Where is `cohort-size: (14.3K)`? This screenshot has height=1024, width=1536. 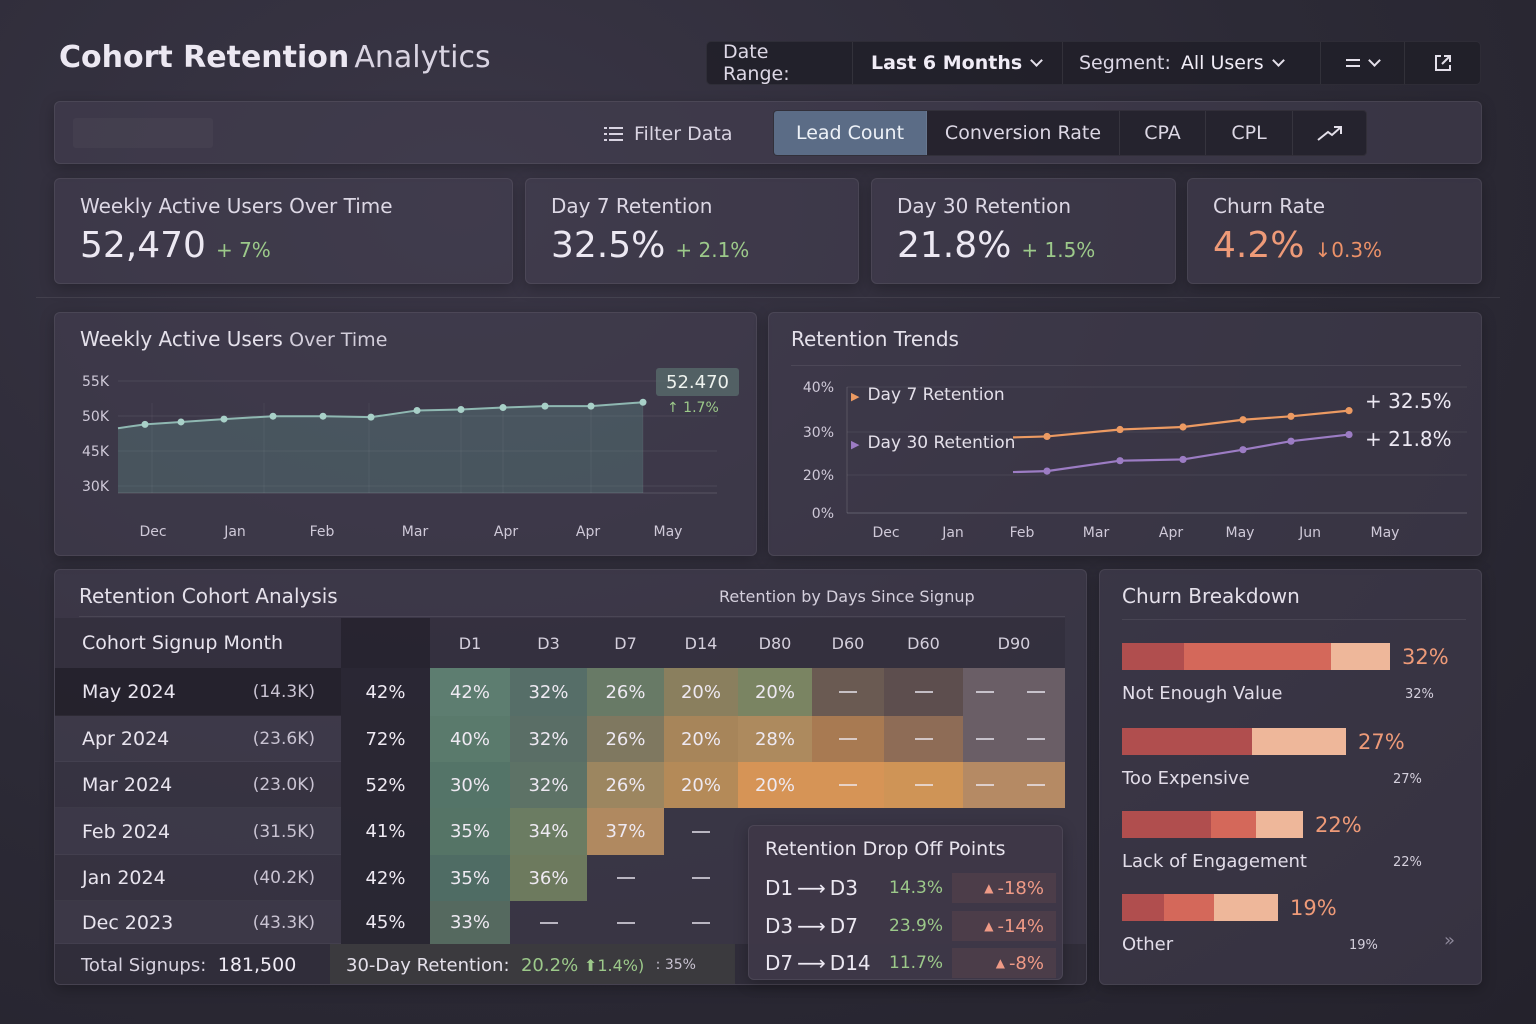 cohort-size: (14.3K) is located at coordinates (283, 692).